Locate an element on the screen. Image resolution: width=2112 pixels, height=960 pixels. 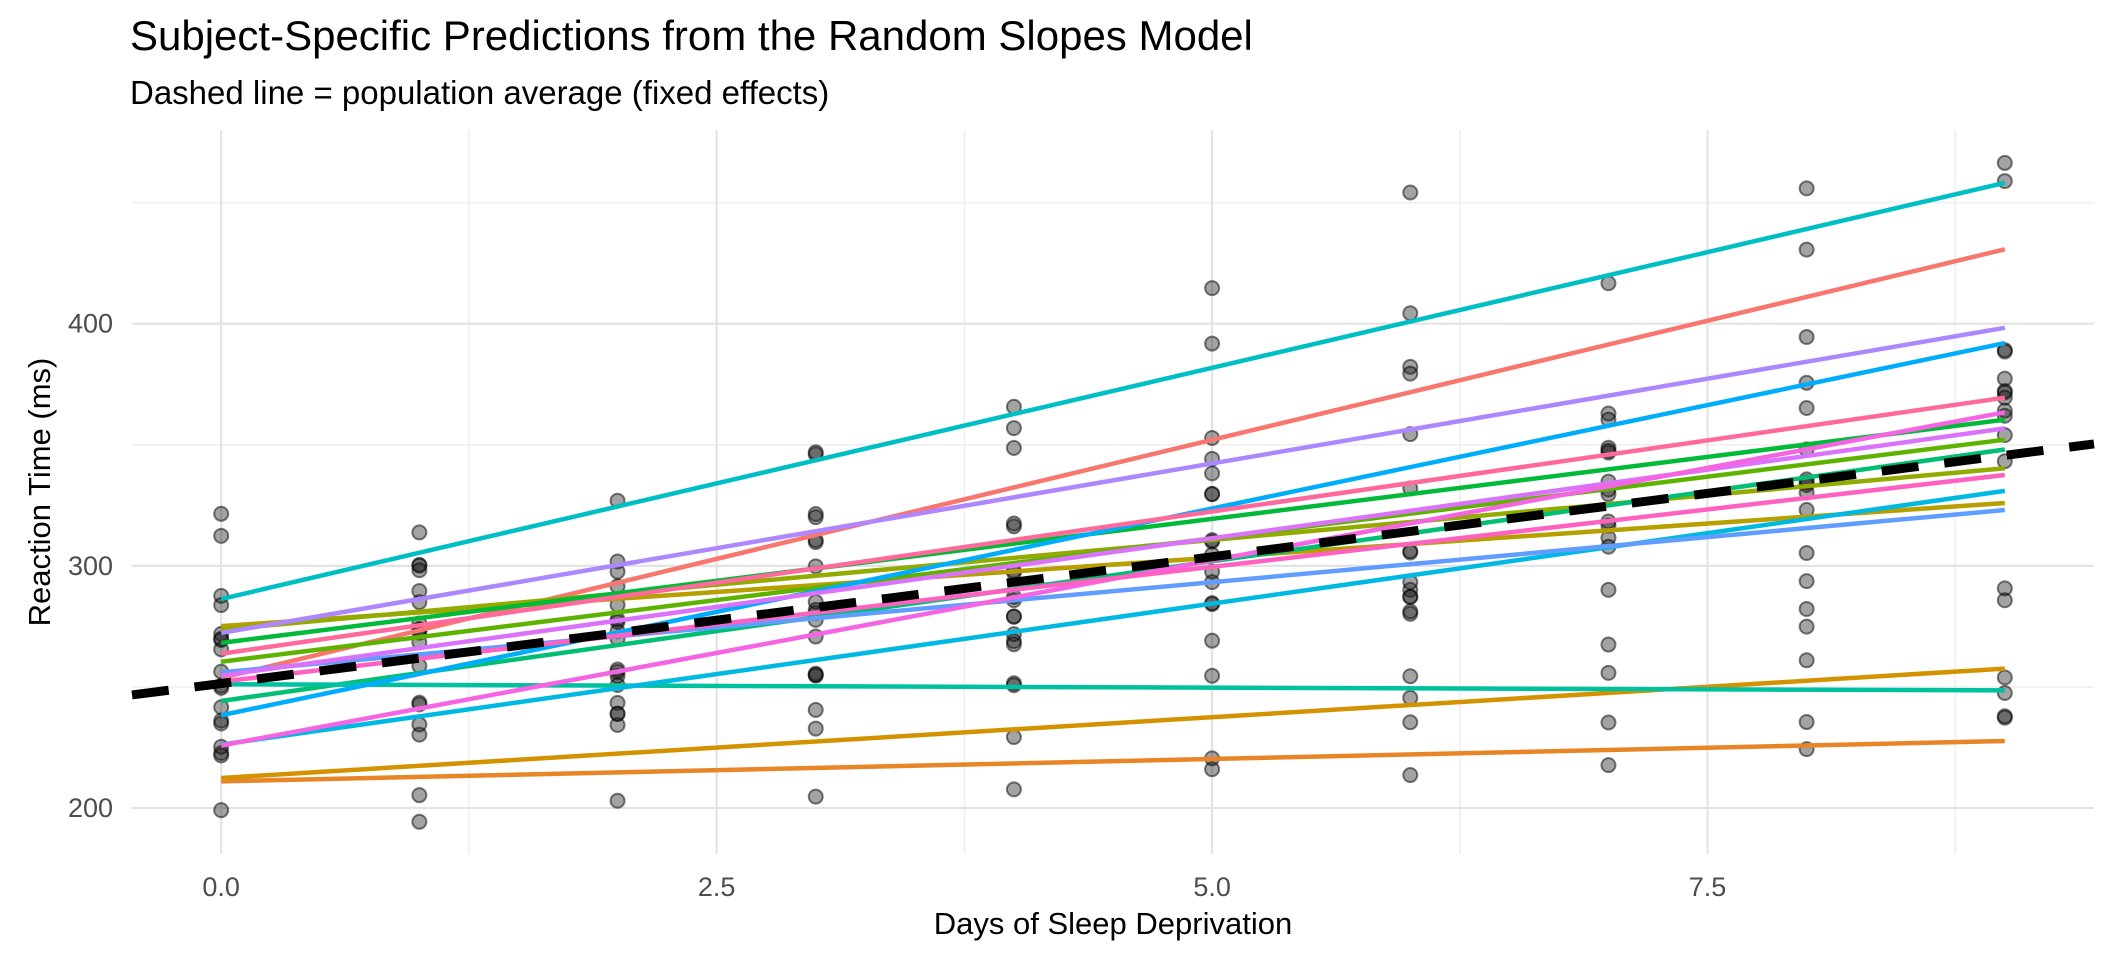
x-tick-label: 7.5 is located at coordinates (1708, 887).